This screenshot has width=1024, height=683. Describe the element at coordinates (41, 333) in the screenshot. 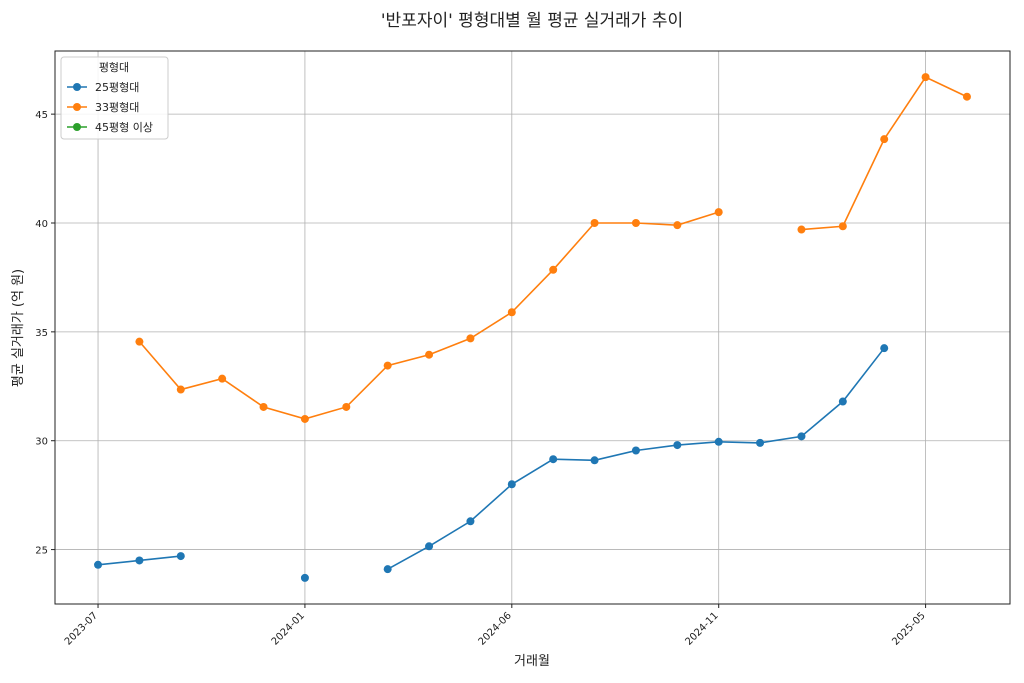

I see `y-tick-label: 35` at that location.